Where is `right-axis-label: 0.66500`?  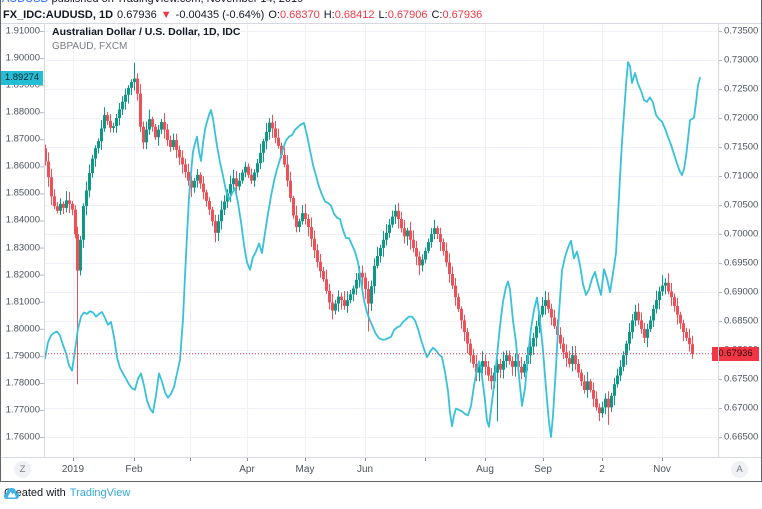
right-axis-label: 0.66500 is located at coordinates (741, 437).